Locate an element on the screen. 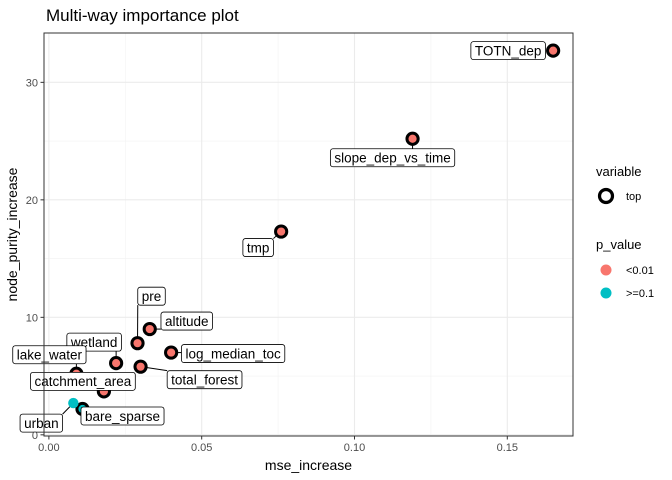 Image resolution: width=672 pixels, height=480 pixels. label-TOTN-dep: TOTN_dep is located at coordinates (508, 50).